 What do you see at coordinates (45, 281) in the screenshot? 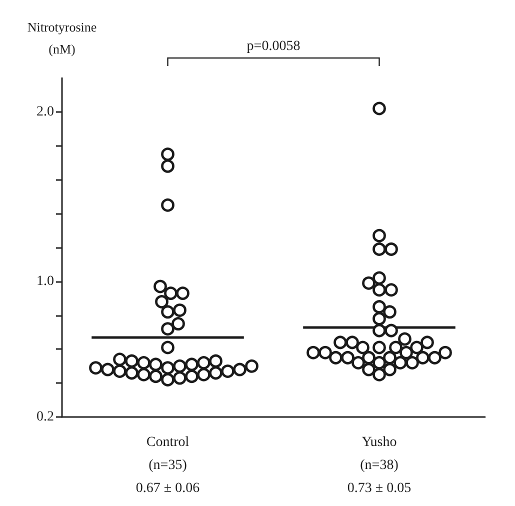
I see `y-tick-label: 1.0` at bounding box center [45, 281].